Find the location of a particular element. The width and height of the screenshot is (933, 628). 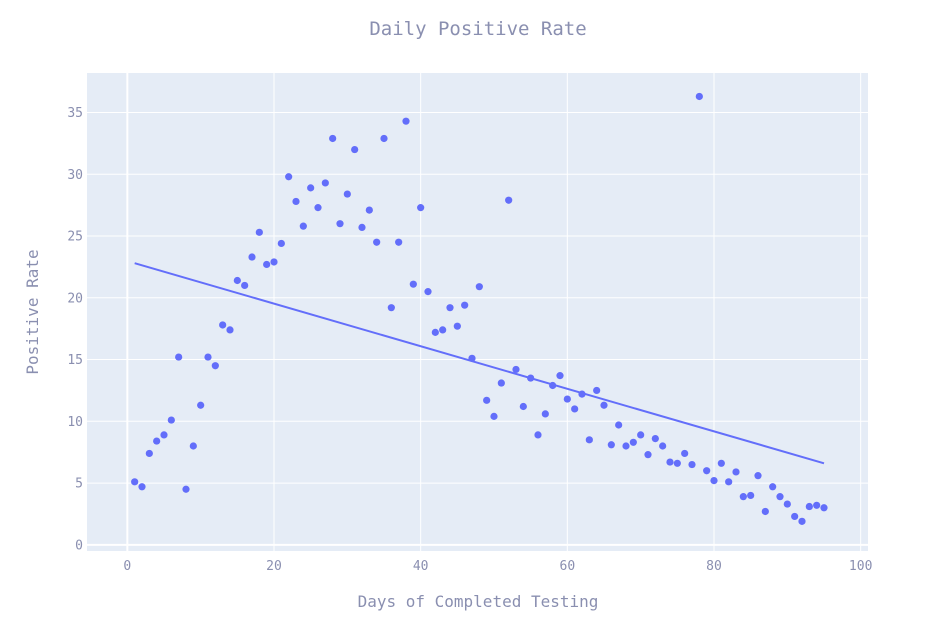

chart-title: Daily Positive Rate is located at coordinates (477, 29).